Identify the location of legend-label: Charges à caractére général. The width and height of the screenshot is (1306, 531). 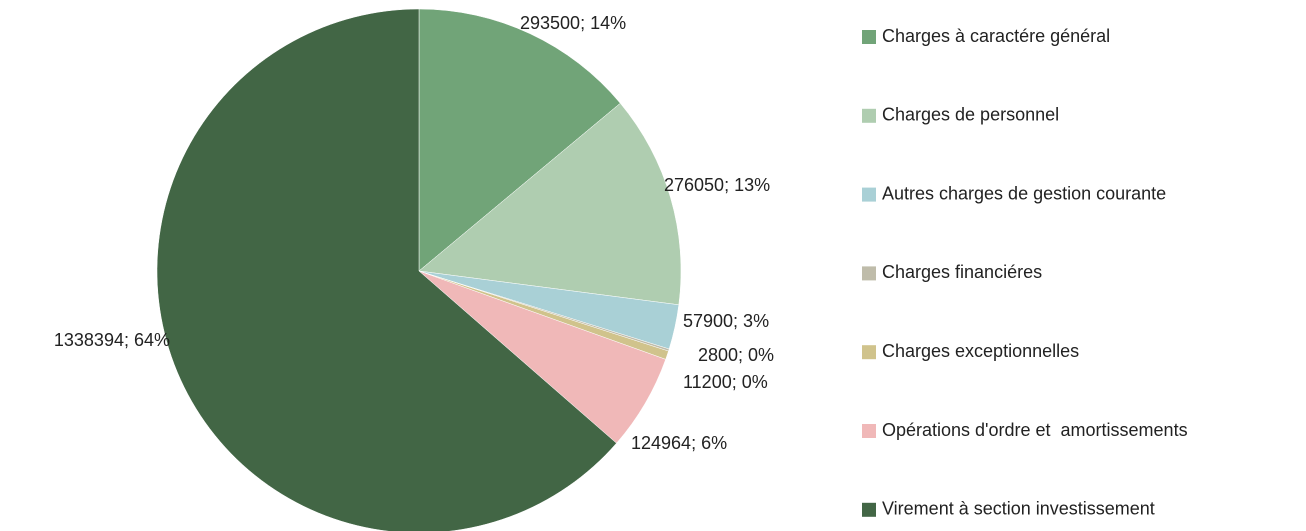
(996, 36).